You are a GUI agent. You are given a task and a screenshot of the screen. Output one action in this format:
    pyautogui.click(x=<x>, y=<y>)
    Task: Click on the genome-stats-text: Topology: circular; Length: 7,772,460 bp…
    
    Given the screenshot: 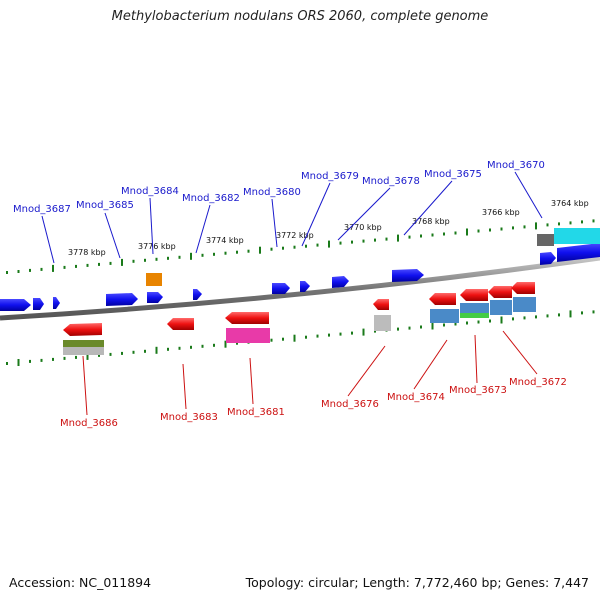 What is the action you would take?
    pyautogui.click(x=417, y=582)
    